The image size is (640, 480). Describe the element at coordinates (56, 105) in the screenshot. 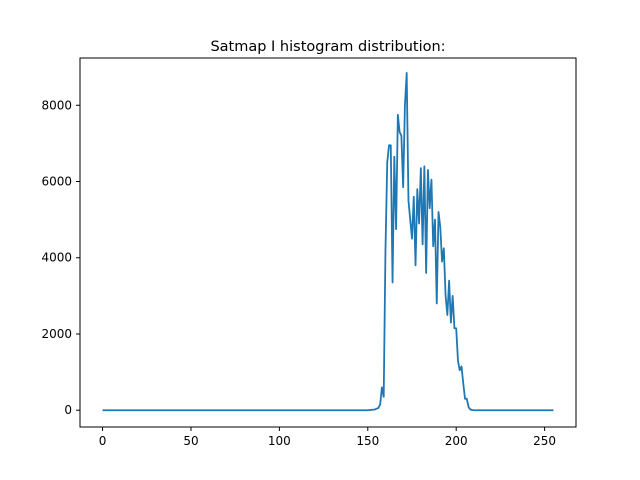

I see `y-tick-label: 8000` at that location.